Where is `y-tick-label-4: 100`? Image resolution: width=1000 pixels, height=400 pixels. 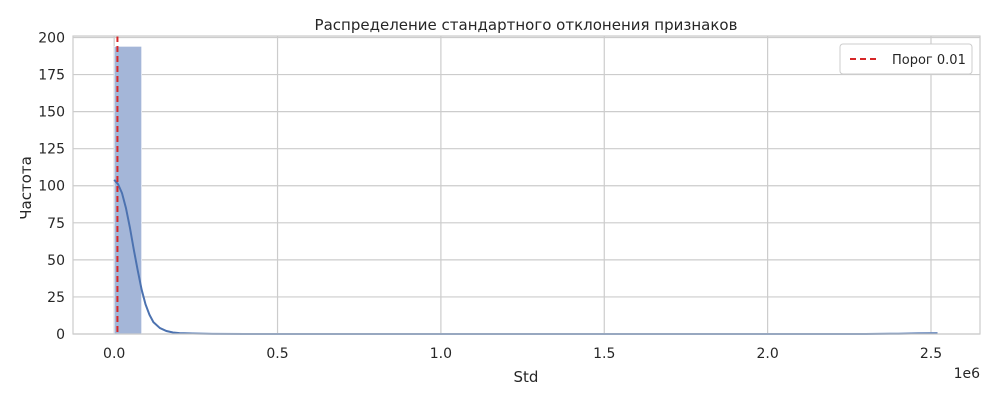 y-tick-label-4: 100 is located at coordinates (51, 187).